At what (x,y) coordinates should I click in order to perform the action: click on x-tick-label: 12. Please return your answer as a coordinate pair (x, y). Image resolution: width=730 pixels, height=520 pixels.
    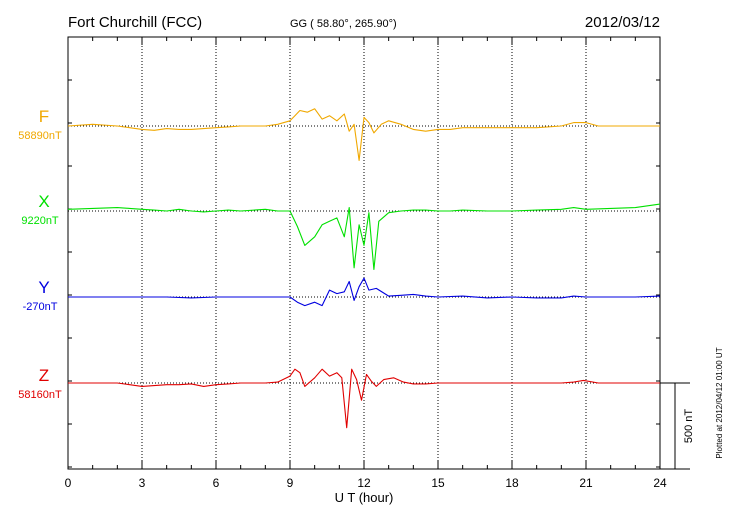
    Looking at the image, I should click on (364, 483).